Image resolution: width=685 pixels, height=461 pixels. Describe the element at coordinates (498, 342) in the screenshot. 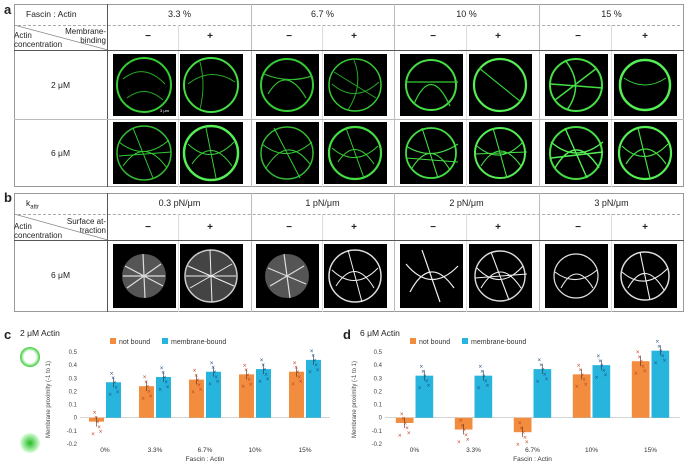

I see `legend-label-membrane-bound: membrane-bound` at that location.